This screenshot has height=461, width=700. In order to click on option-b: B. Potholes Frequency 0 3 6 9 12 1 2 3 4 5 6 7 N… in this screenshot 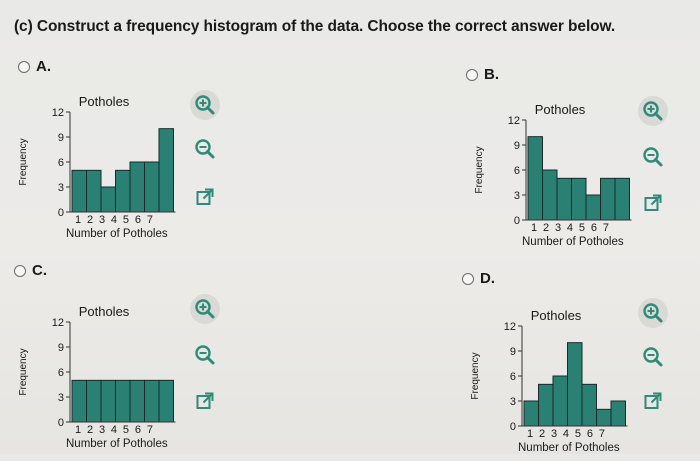, I will do `click(577, 158)`.